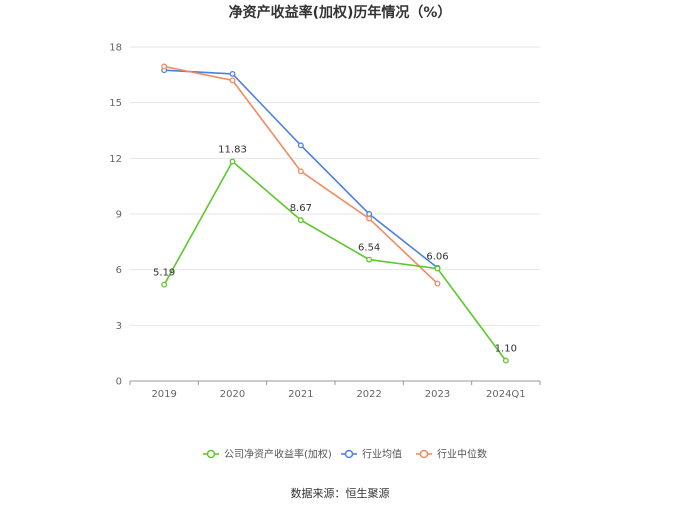  I want to click on legend-item-1: 行业均值, so click(371, 454).